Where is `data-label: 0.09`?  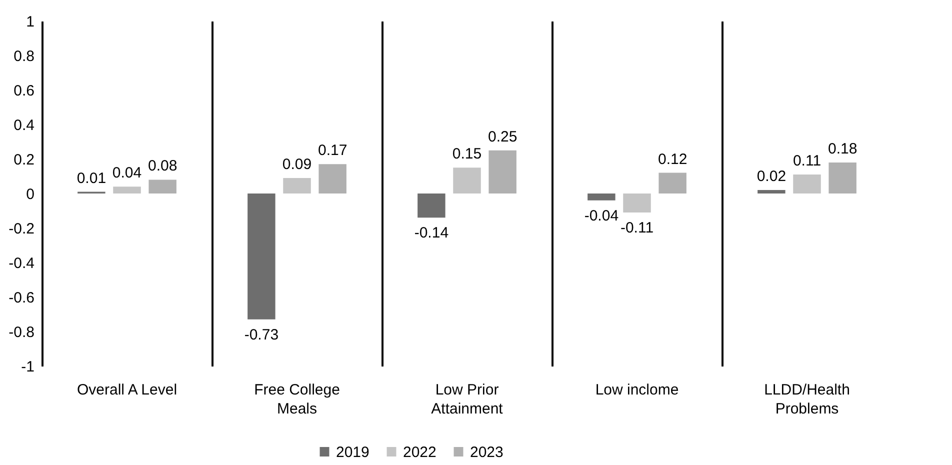 data-label: 0.09 is located at coordinates (297, 164).